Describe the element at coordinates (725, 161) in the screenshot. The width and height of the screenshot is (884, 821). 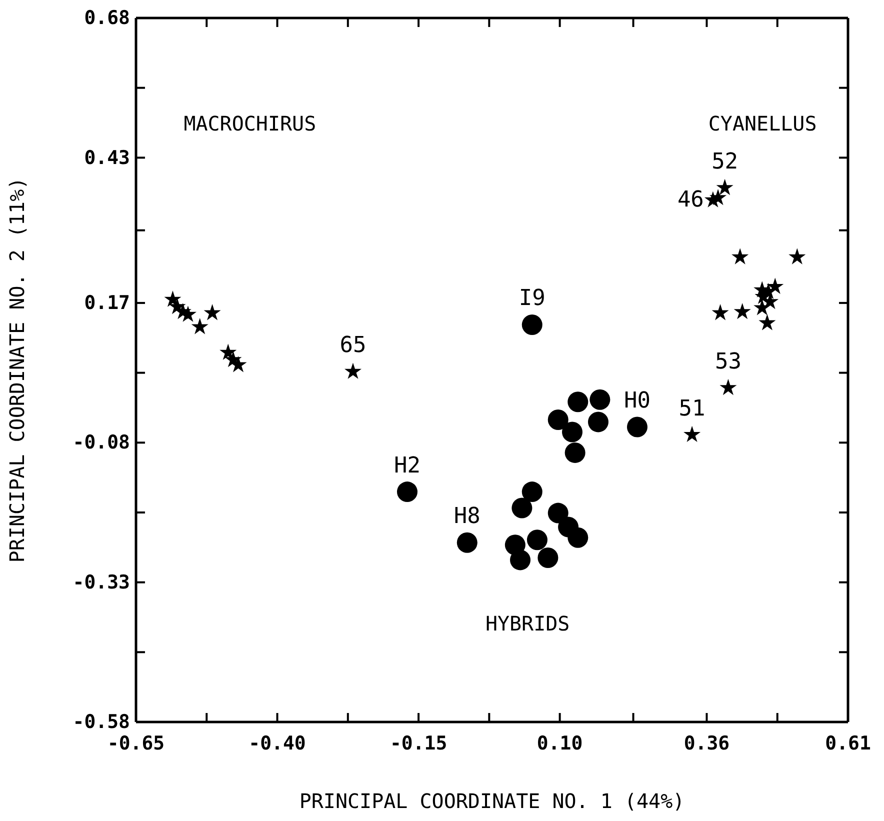
I see `annotation: 52` at that location.